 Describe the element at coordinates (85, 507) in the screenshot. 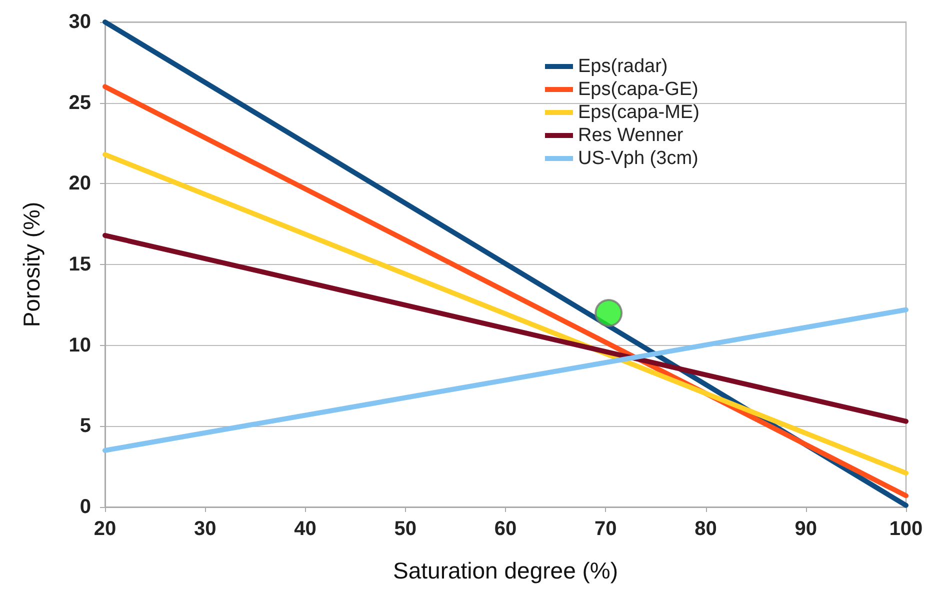

I see `y-tick-label: 0` at that location.